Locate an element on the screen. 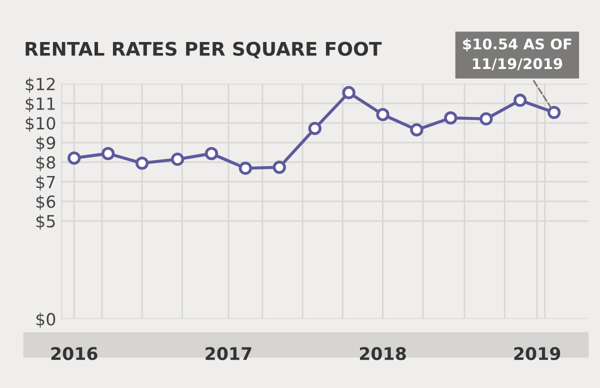  x-tick-label: 2017 is located at coordinates (229, 353).